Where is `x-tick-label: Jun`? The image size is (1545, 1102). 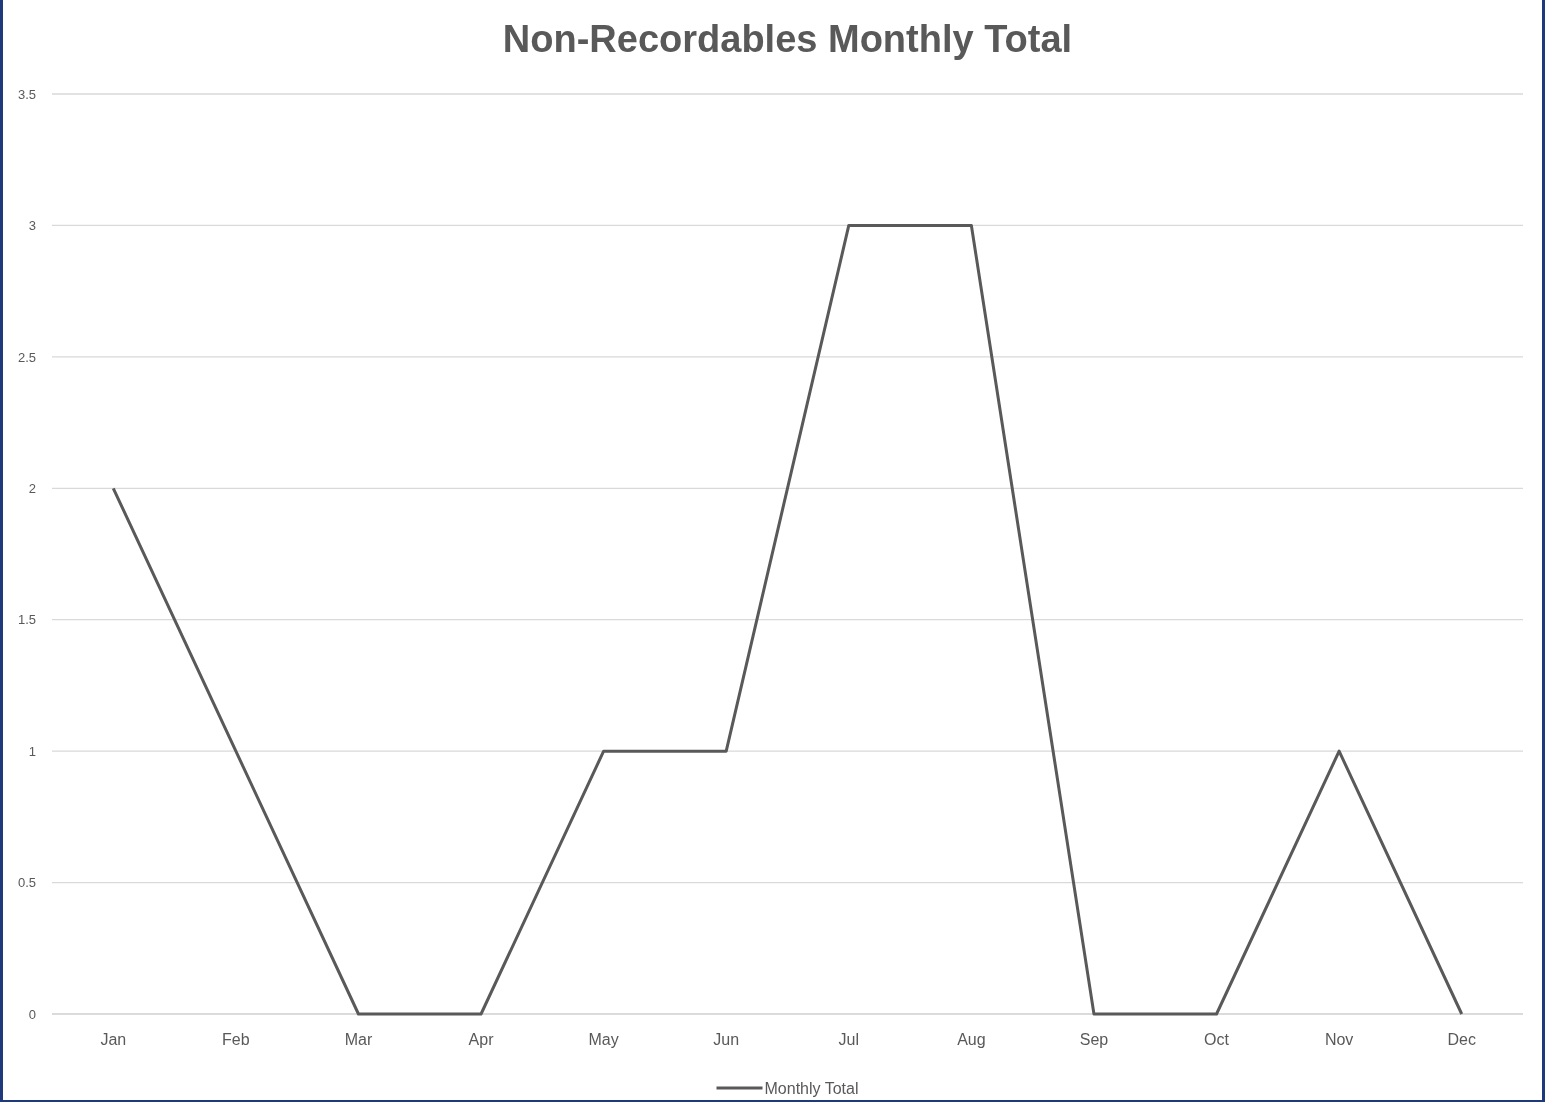 x-tick-label: Jun is located at coordinates (726, 1040).